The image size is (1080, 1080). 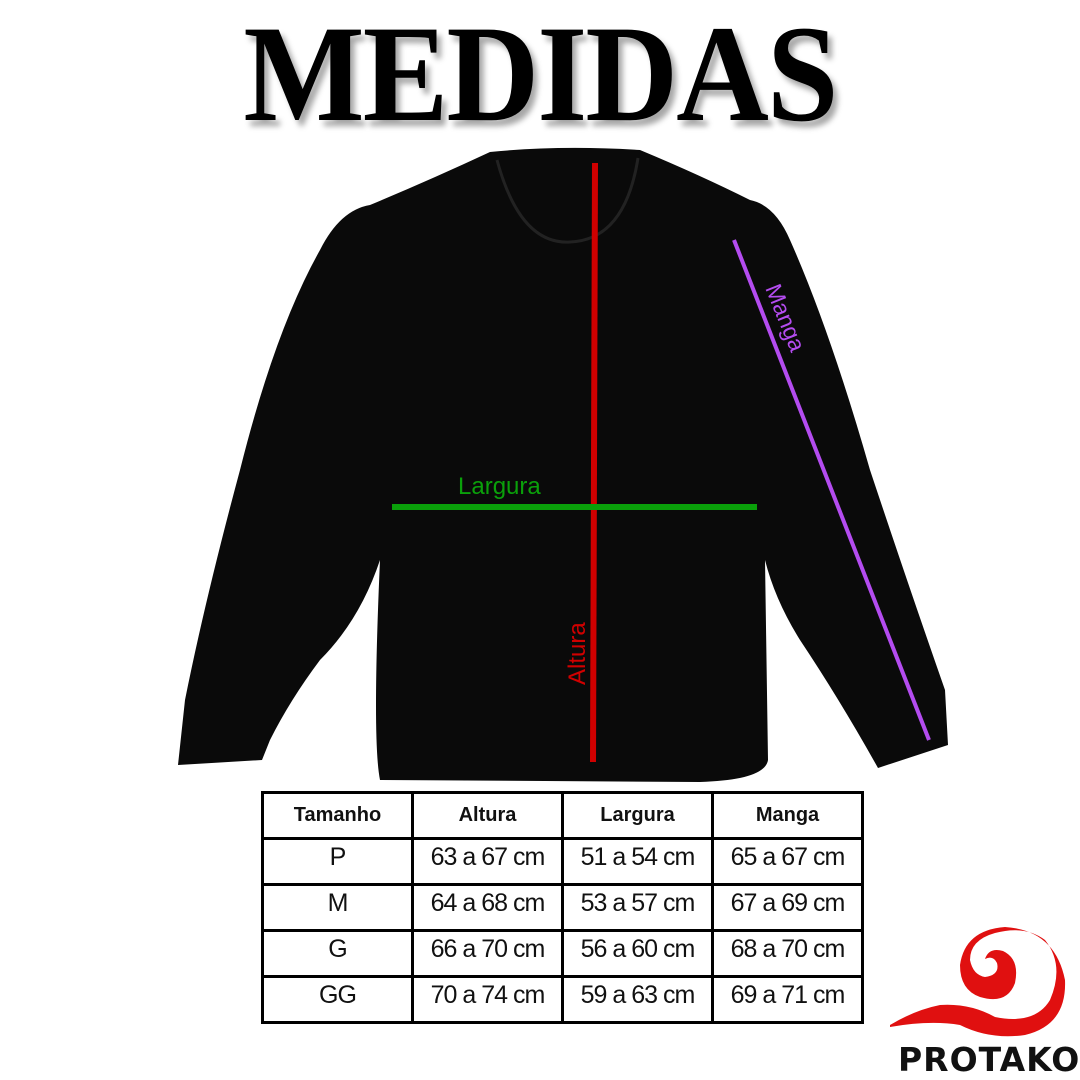 I want to click on cell-size: M, so click(x=337, y=907).